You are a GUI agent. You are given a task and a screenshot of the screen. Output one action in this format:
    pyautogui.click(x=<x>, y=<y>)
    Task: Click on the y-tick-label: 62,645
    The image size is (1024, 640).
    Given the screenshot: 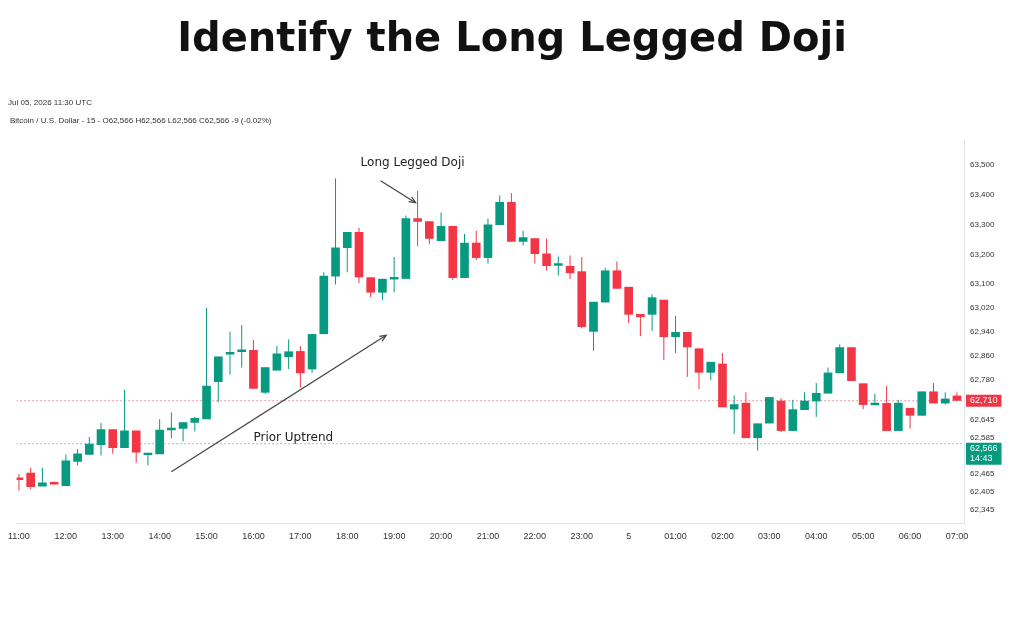 What is the action you would take?
    pyautogui.click(x=983, y=420)
    